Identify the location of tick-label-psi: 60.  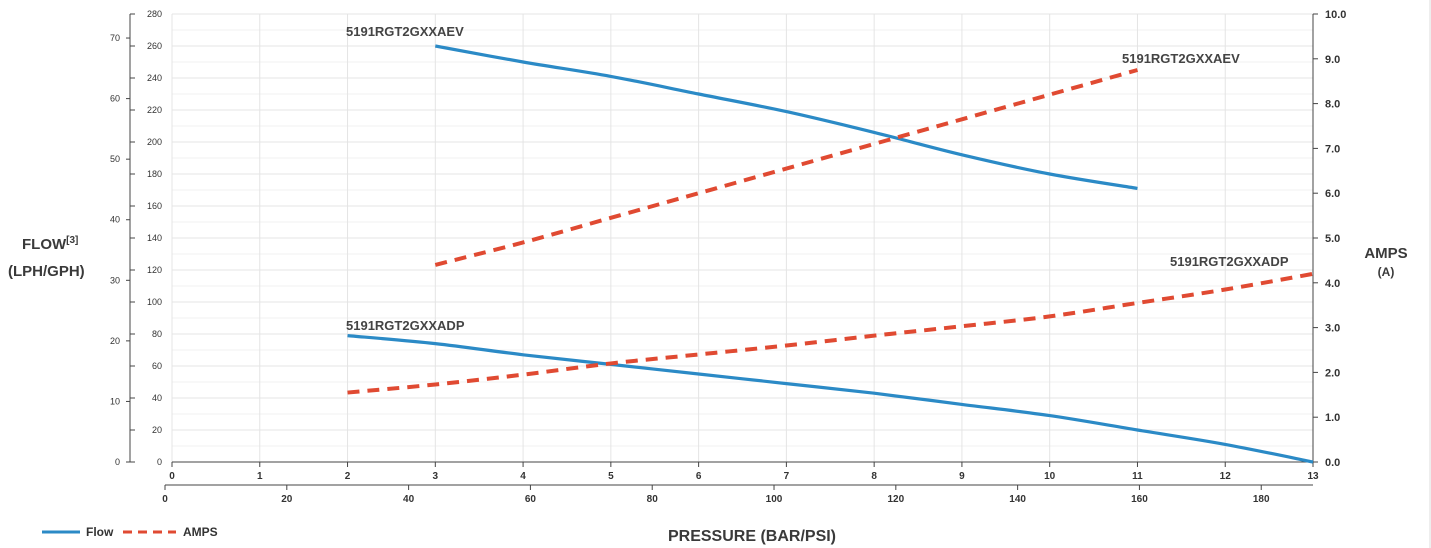
(531, 499).